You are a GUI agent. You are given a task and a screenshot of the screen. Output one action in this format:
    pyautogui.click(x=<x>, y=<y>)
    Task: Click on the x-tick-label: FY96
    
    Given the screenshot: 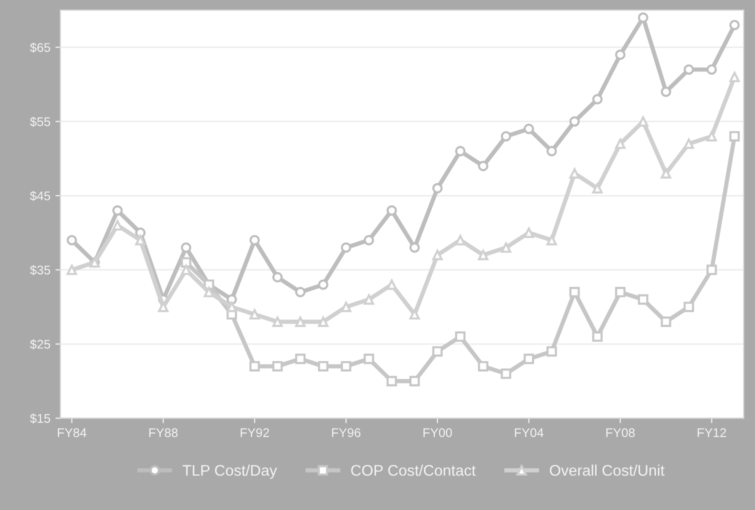 What is the action you would take?
    pyautogui.click(x=346, y=433)
    